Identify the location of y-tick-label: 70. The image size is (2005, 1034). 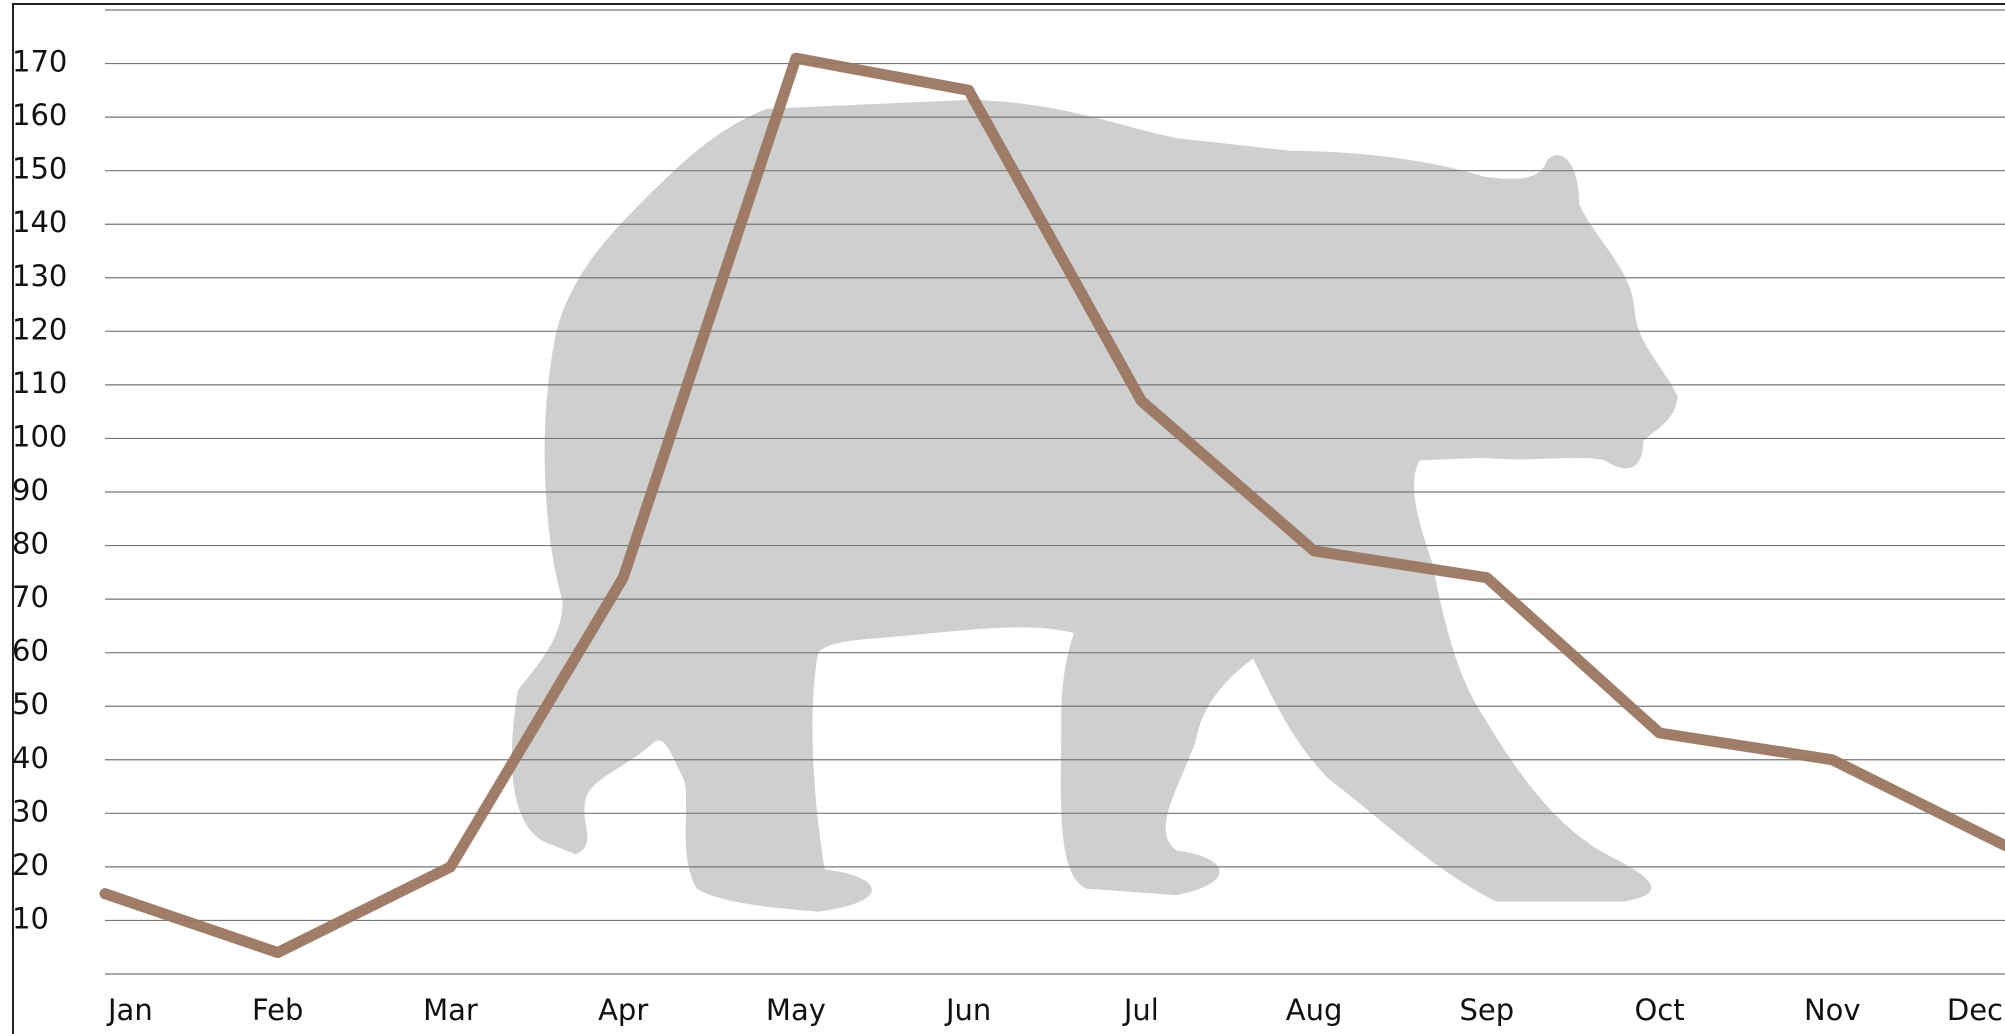
(30, 597).